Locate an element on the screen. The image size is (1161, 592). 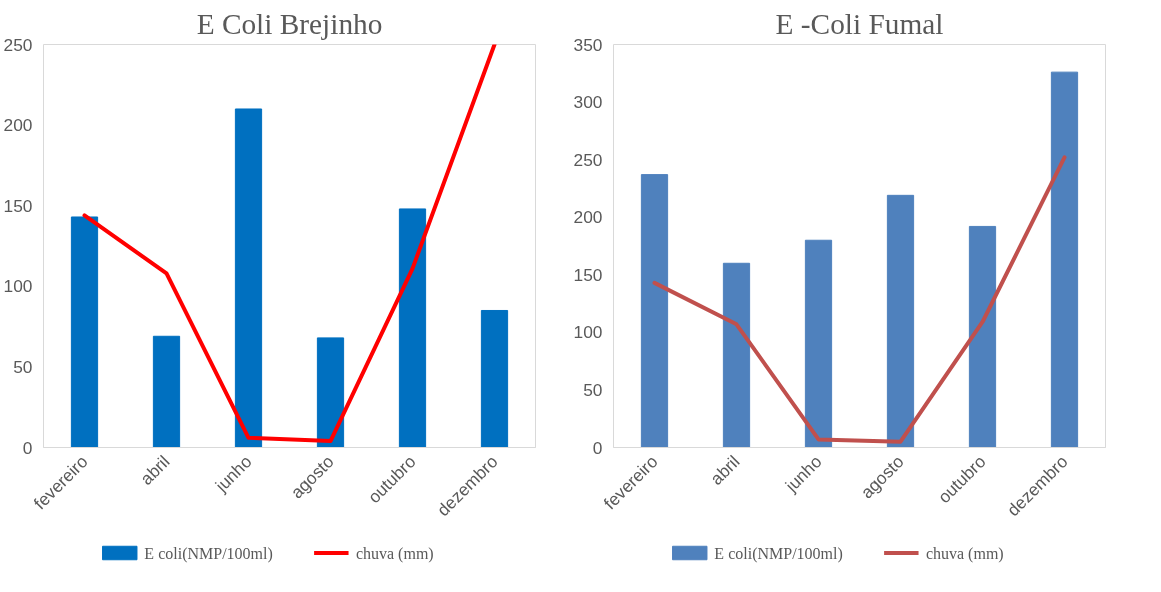
chart-title: E Coli Brejinho is located at coordinates (289, 23).